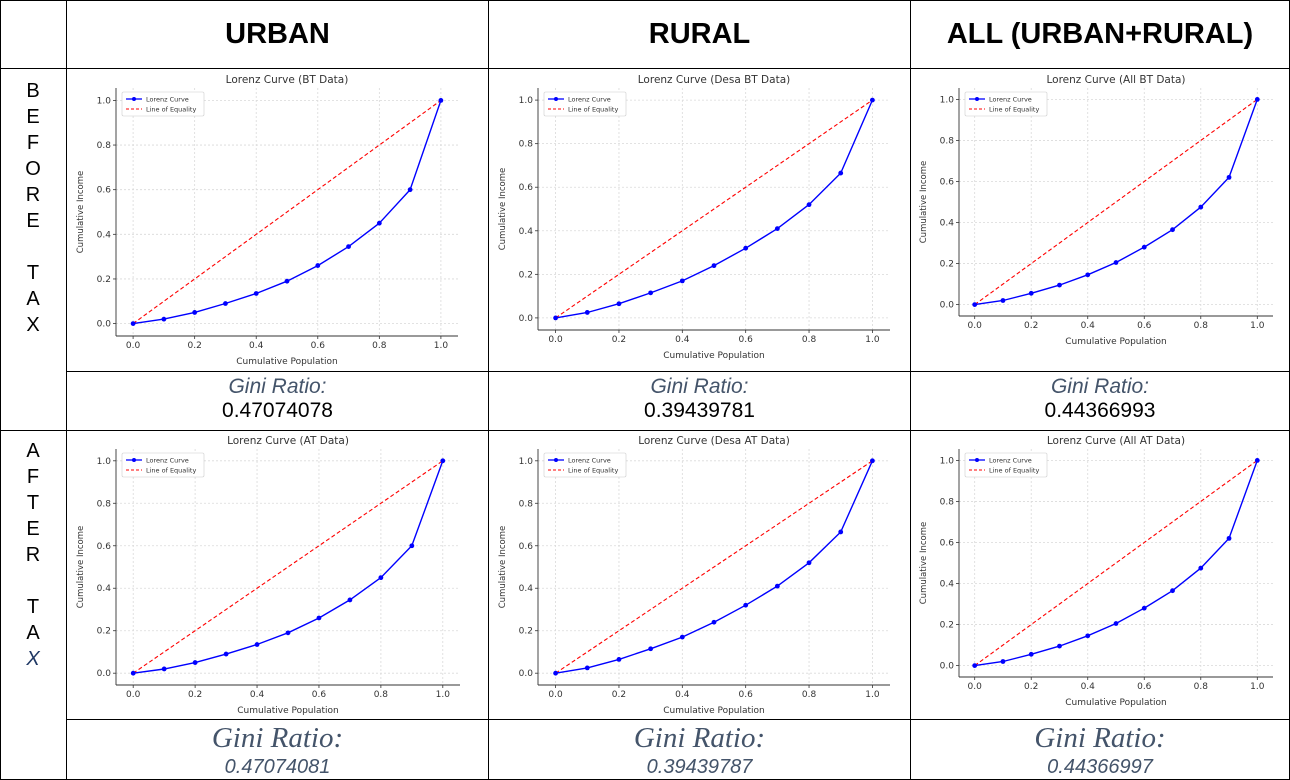  I want to click on gini-urban-after-tax: Gini Ratio: 0.47074081, so click(277, 750).